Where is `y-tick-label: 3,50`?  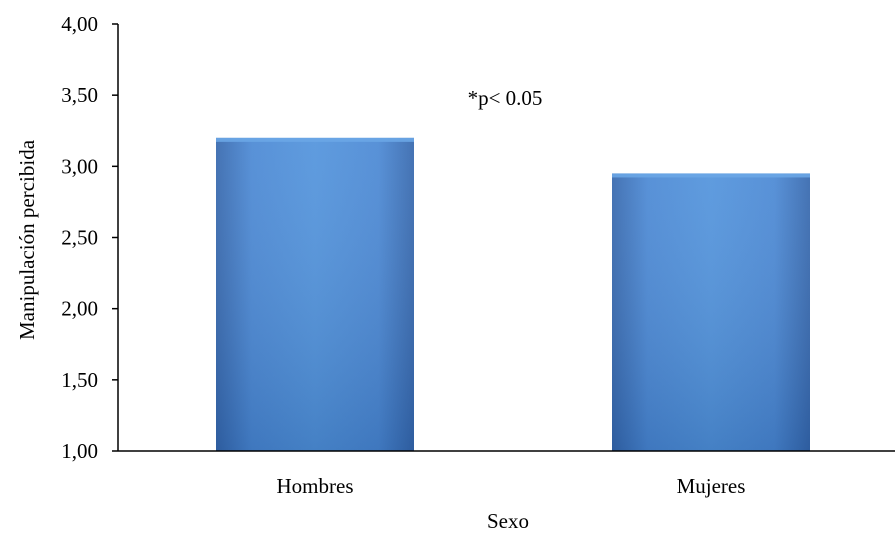 y-tick-label: 3,50 is located at coordinates (79, 95).